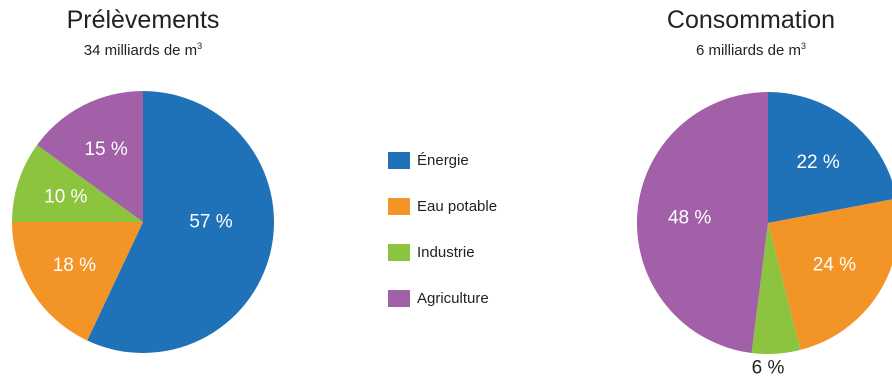  What do you see at coordinates (210, 222) in the screenshot?
I see `pie-label-energie: 57 %` at bounding box center [210, 222].